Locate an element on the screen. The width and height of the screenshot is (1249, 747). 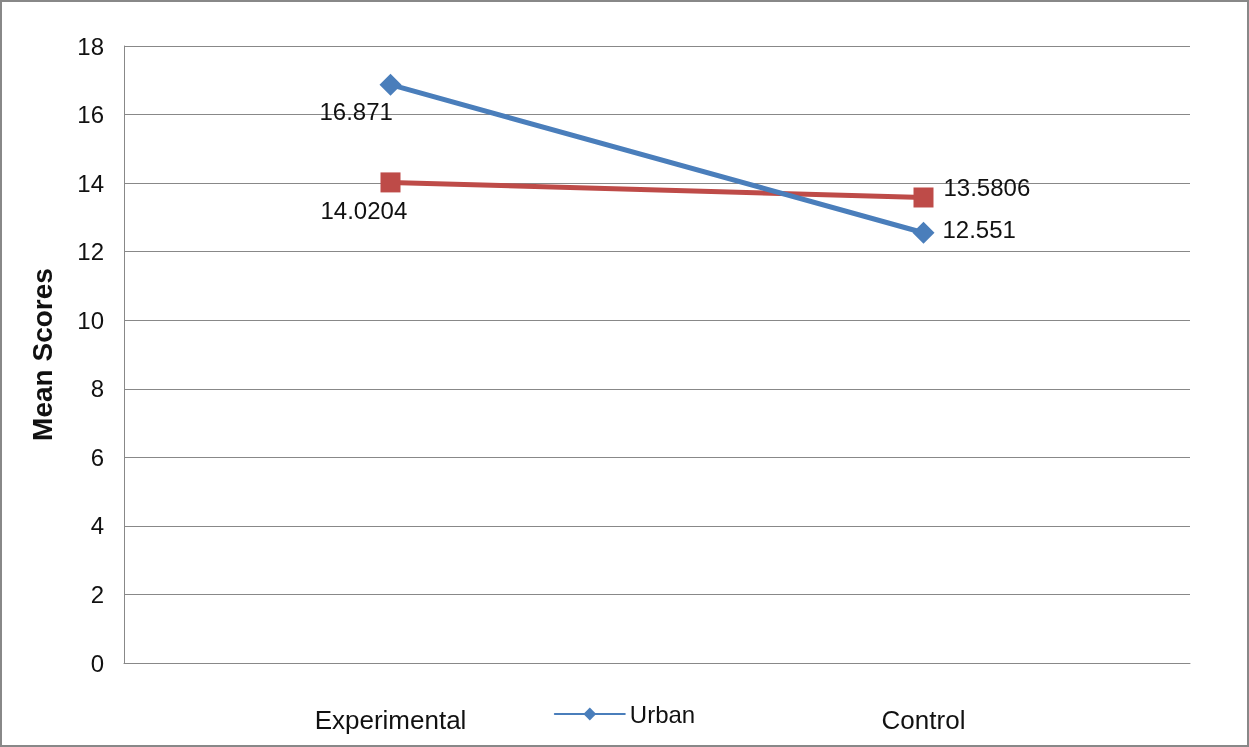
y-tick-label: 12 is located at coordinates (90, 252).